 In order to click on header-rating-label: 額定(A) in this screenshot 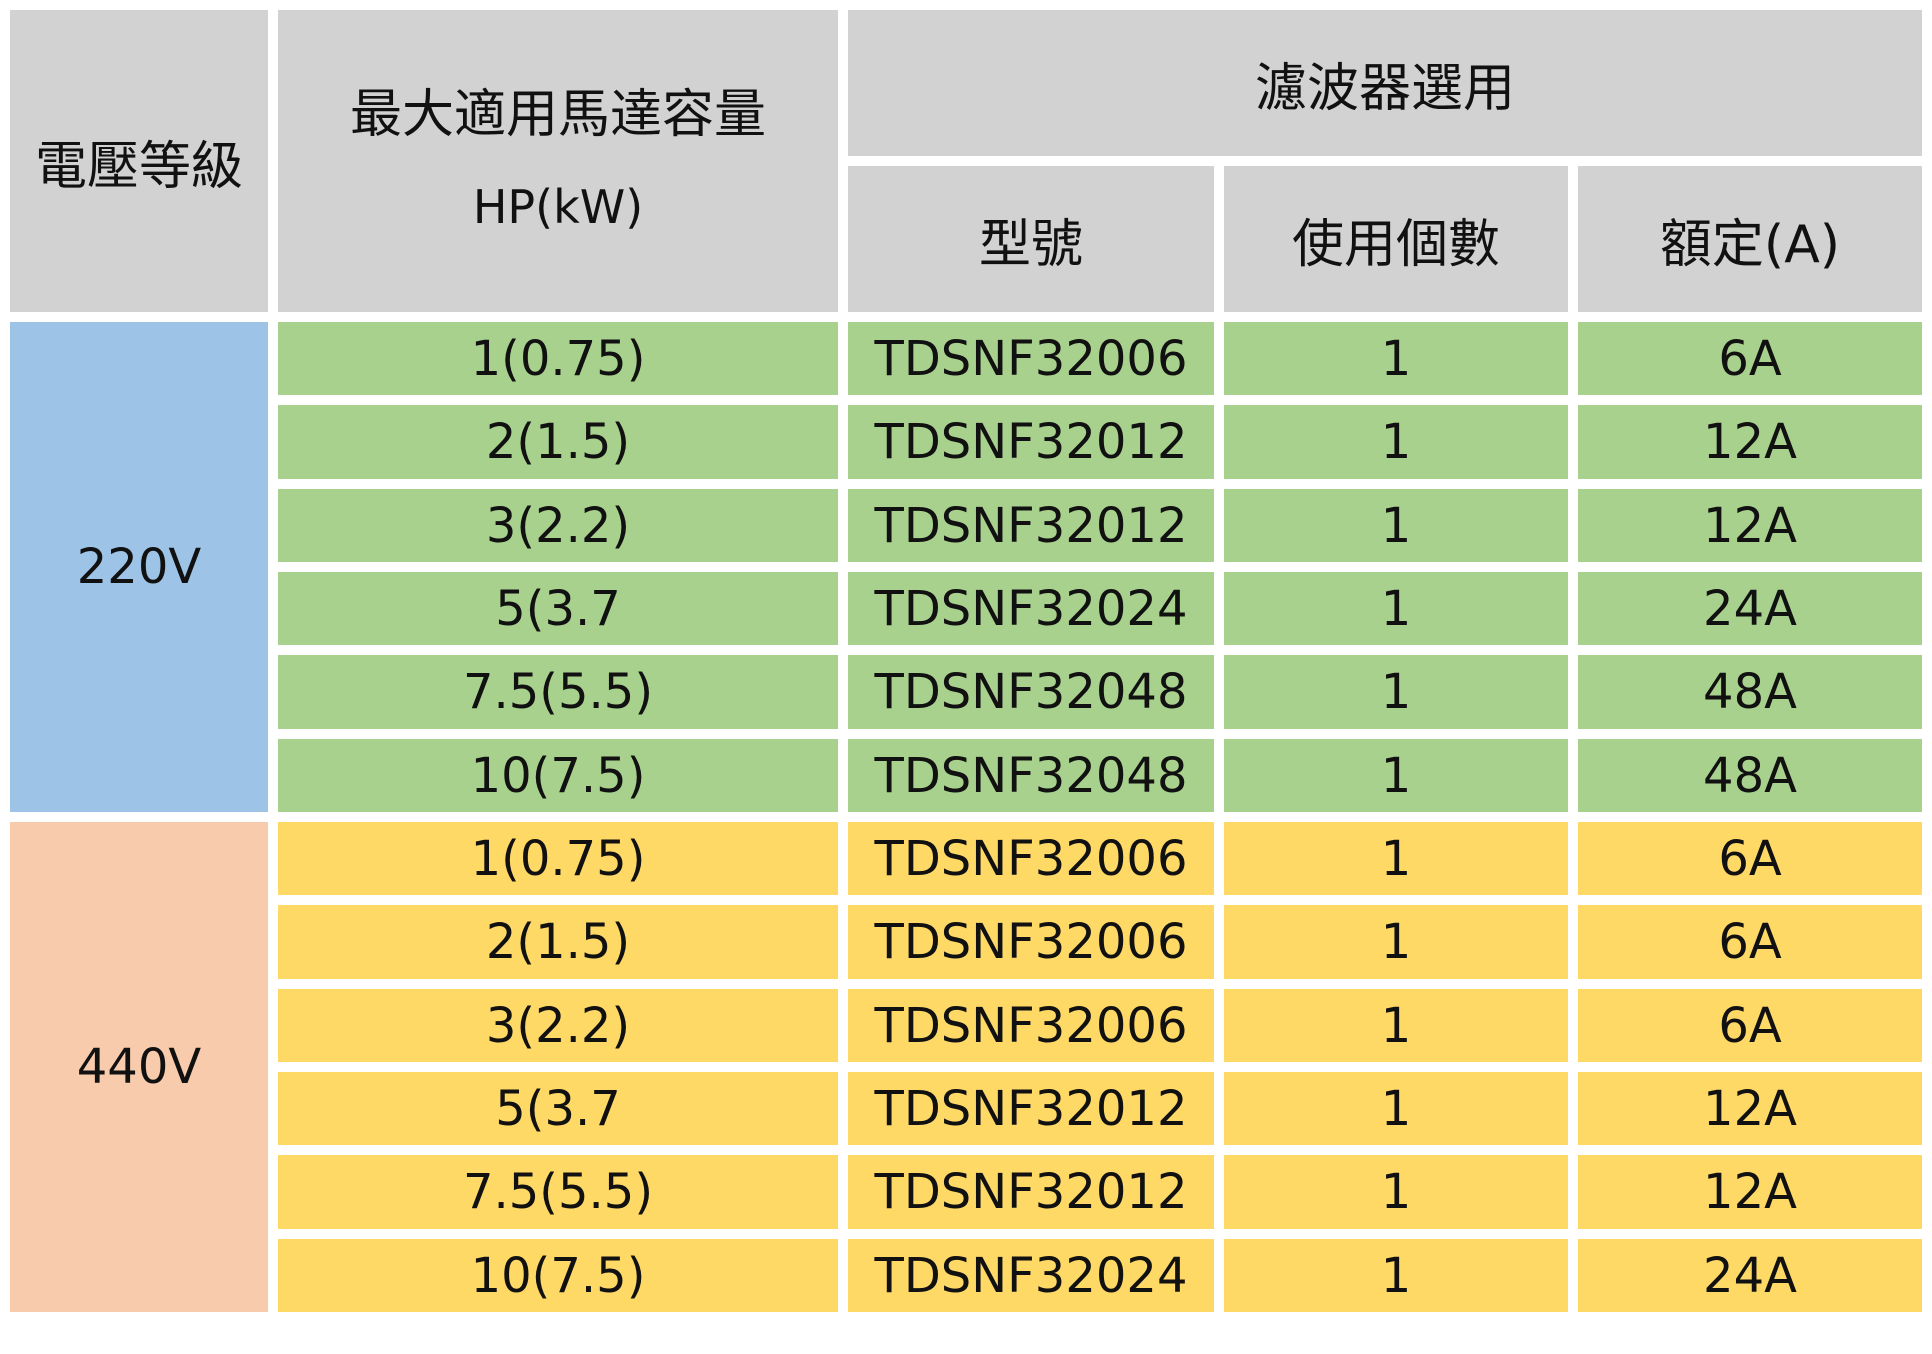, I will do `click(1750, 244)`.